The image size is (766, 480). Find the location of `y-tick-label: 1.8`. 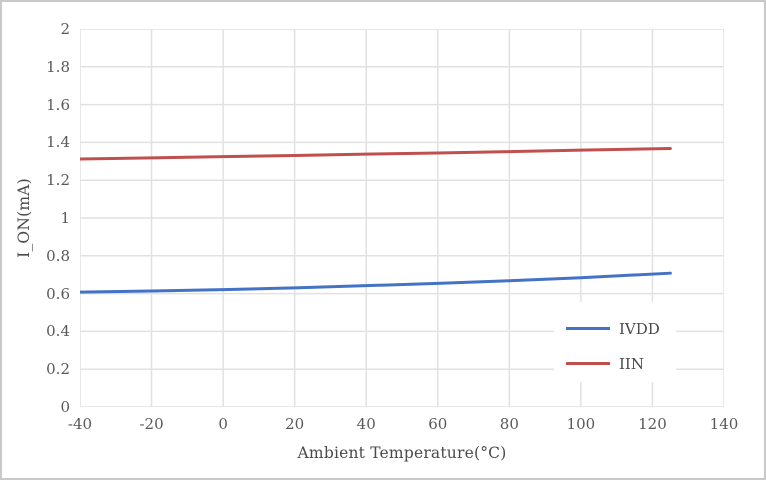

y-tick-label: 1.8 is located at coordinates (58, 66).